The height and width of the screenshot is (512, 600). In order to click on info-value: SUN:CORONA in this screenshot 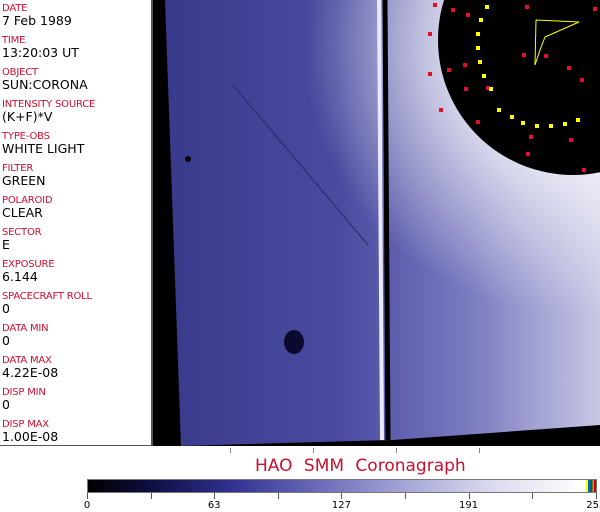, I will do `click(45, 84)`.